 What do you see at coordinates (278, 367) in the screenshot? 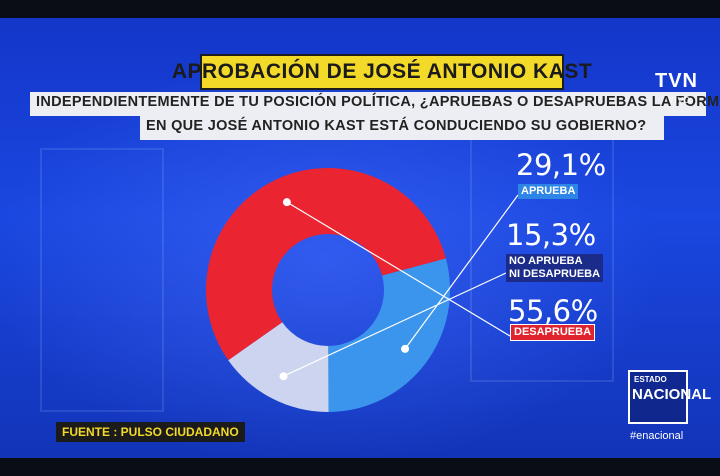
I see `slice-no-aprueba-ni-desaprueba` at bounding box center [278, 367].